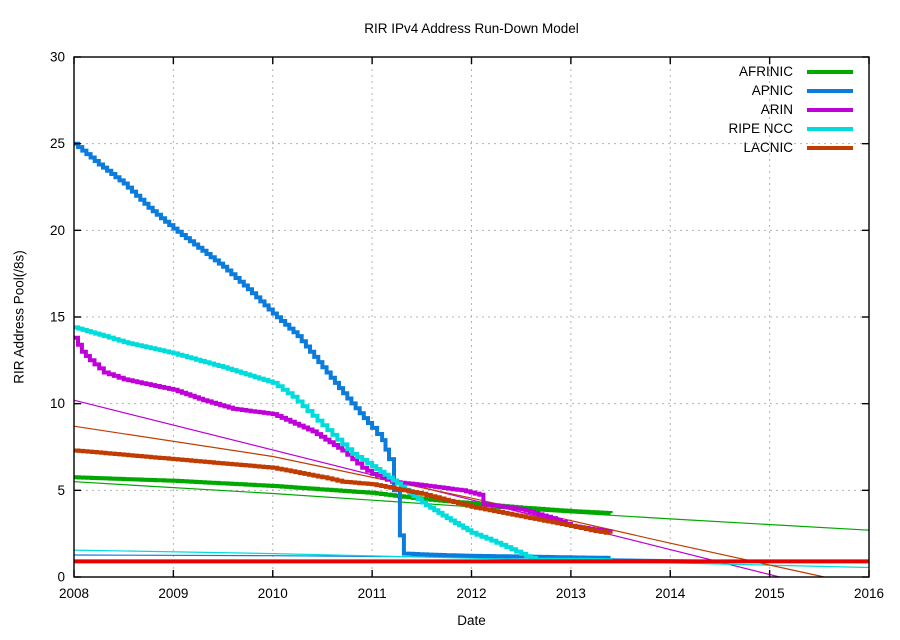 The width and height of the screenshot is (900, 640). Describe the element at coordinates (772, 90) in the screenshot. I see `legend-label: APNIC` at that location.